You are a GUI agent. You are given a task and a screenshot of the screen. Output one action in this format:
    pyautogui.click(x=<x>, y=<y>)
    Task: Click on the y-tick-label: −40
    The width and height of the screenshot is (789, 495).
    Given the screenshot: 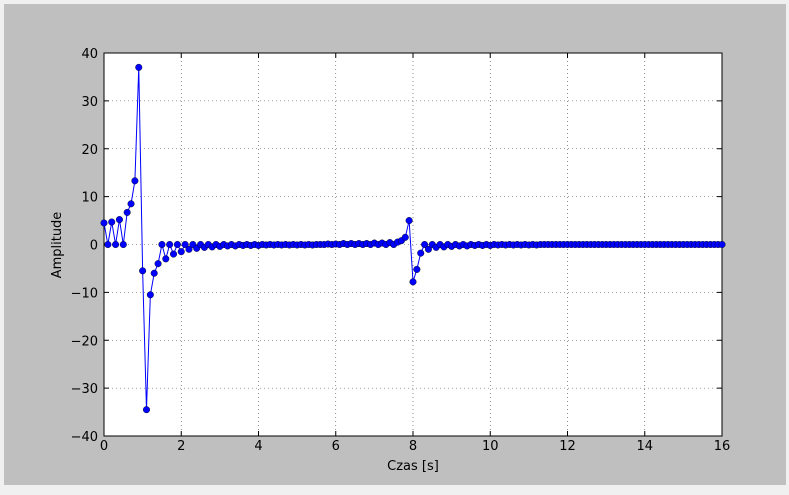 What is the action you would take?
    pyautogui.click(x=84, y=437)
    